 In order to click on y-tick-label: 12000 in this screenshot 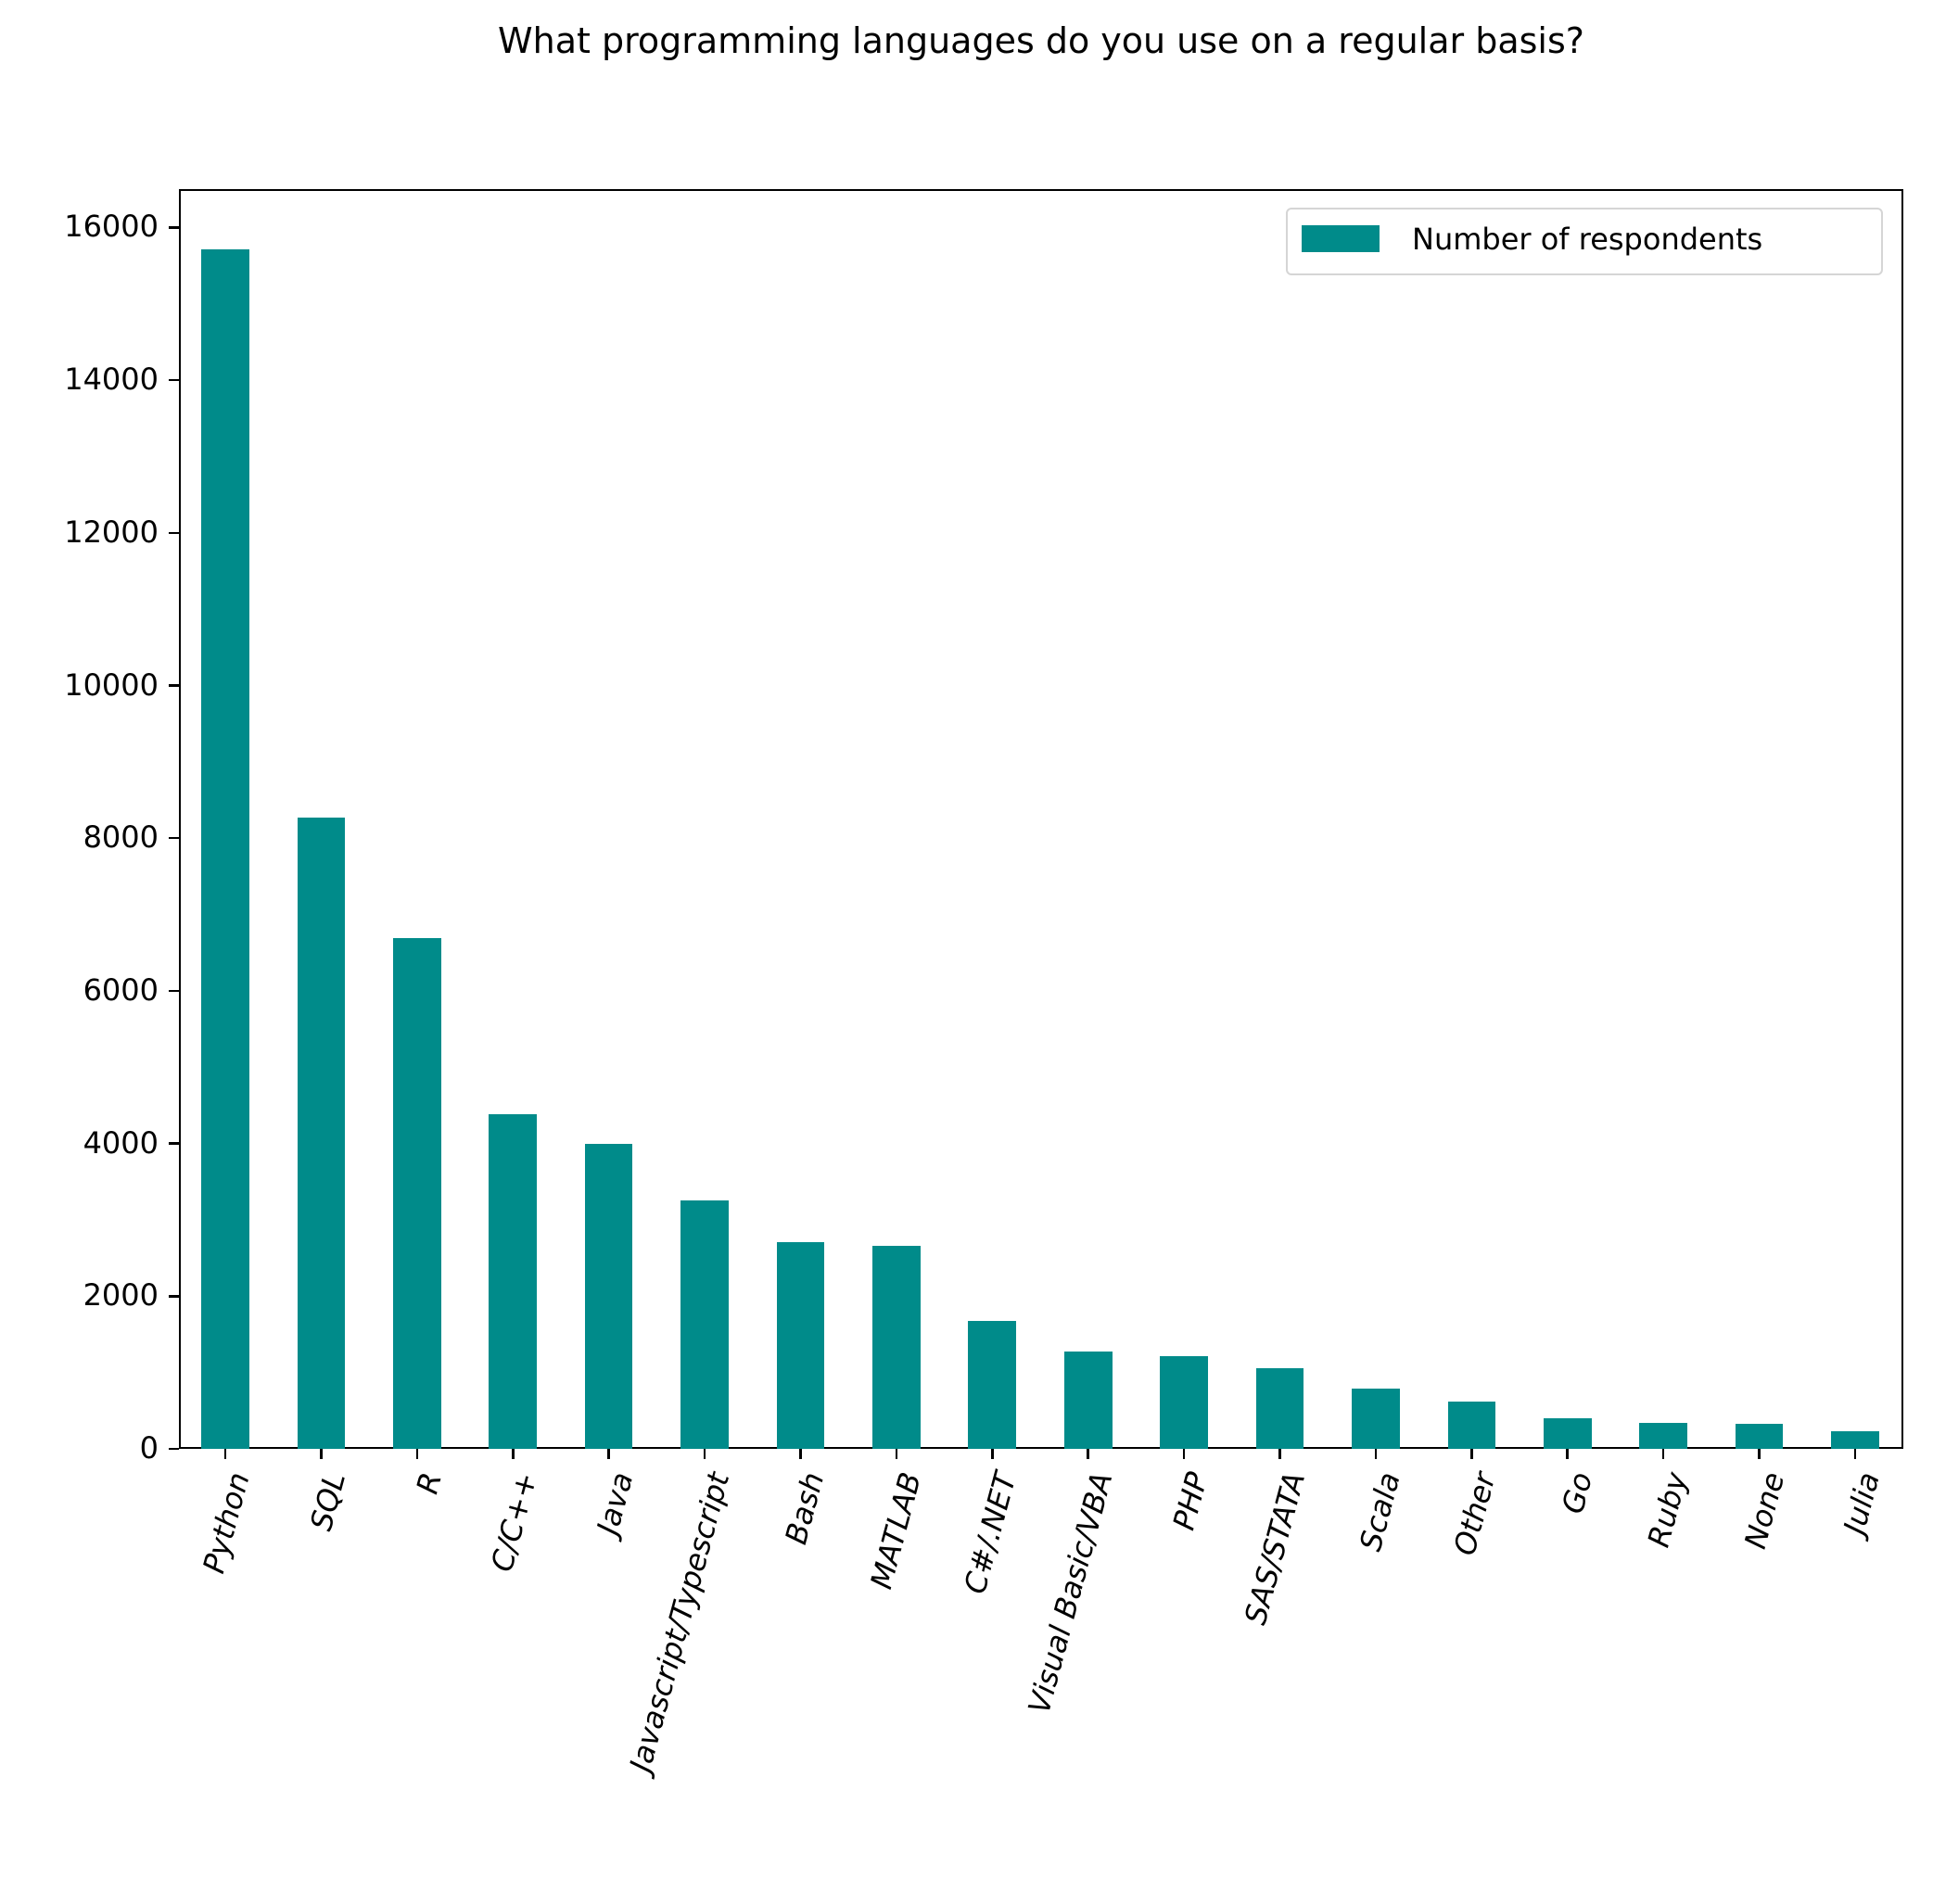, I will do `click(111, 532)`.